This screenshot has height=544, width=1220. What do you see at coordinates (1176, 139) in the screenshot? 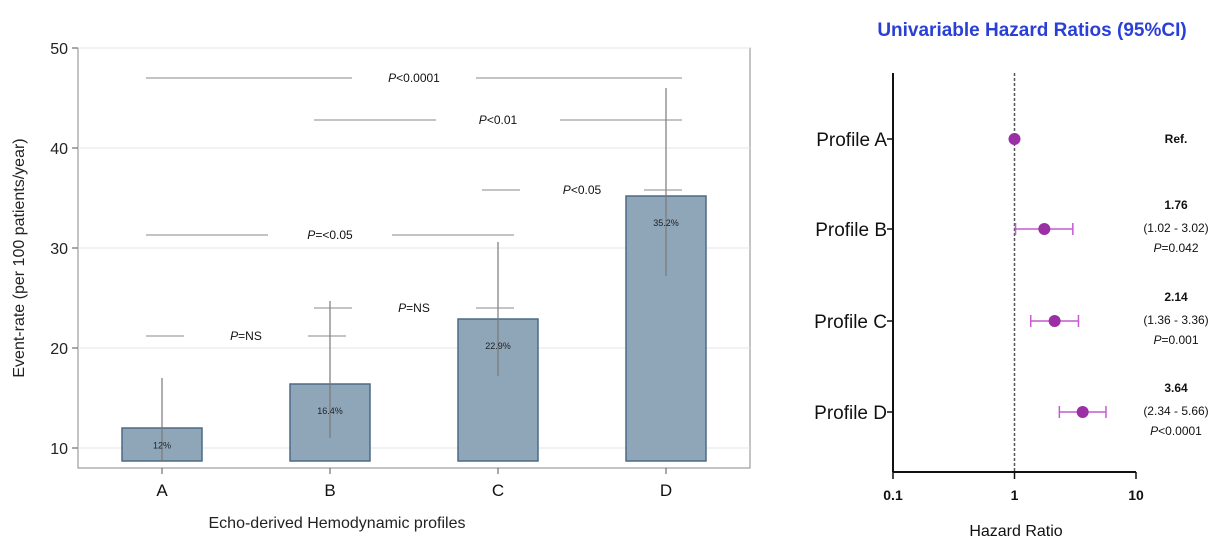
I see `hr-value-label: Ref.` at bounding box center [1176, 139].